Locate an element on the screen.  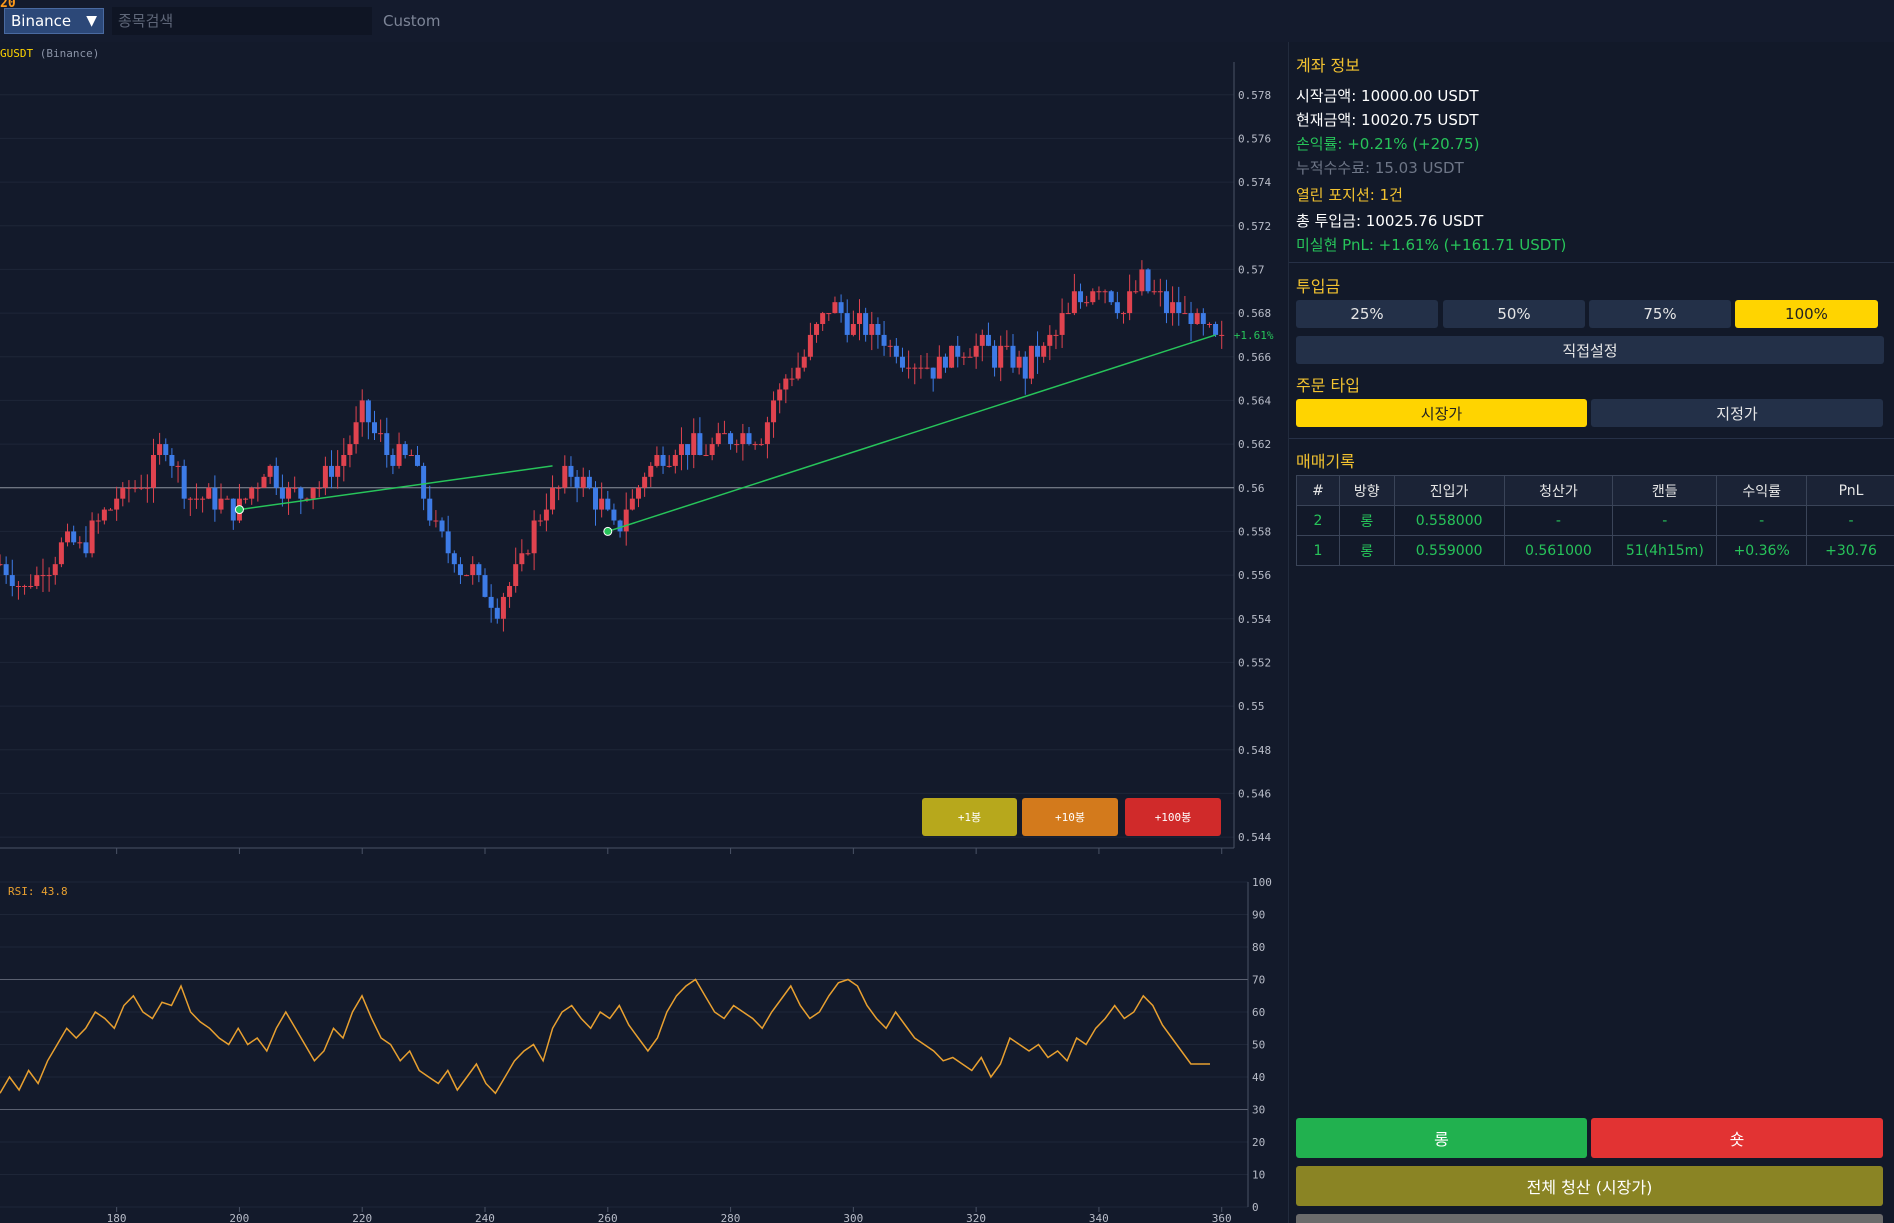
advance-100-button: +100봉 is located at coordinates (1173, 817).